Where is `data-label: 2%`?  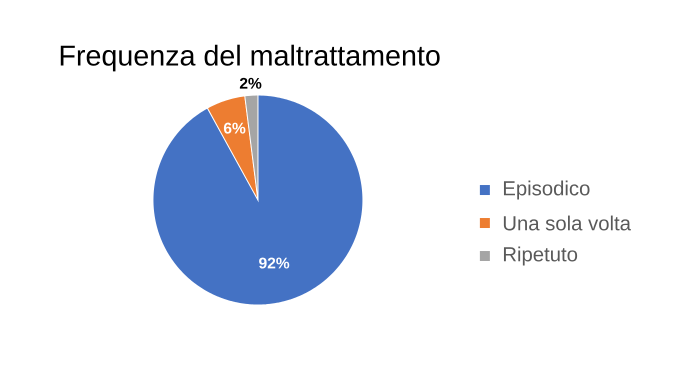 data-label: 2% is located at coordinates (251, 83).